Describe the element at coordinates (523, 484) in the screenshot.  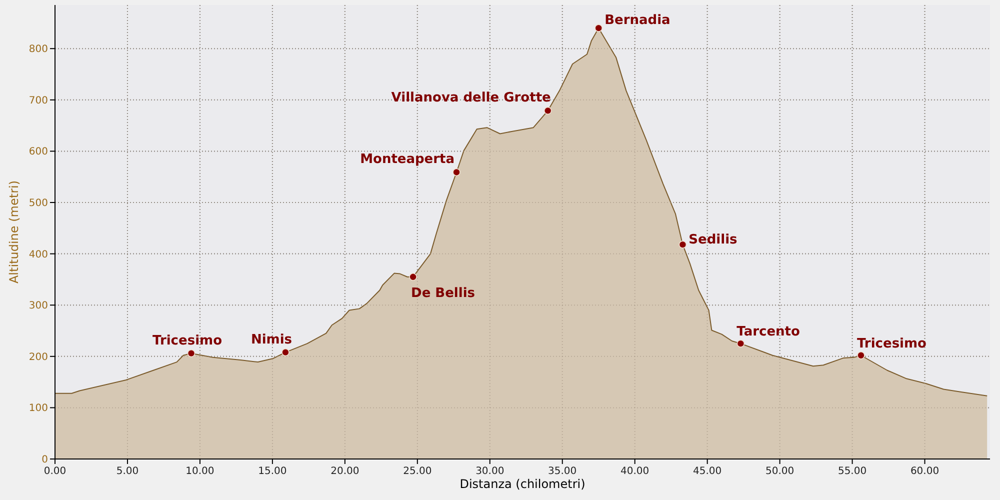
I see `x-axis-title: Distanza (chilometri)` at that location.